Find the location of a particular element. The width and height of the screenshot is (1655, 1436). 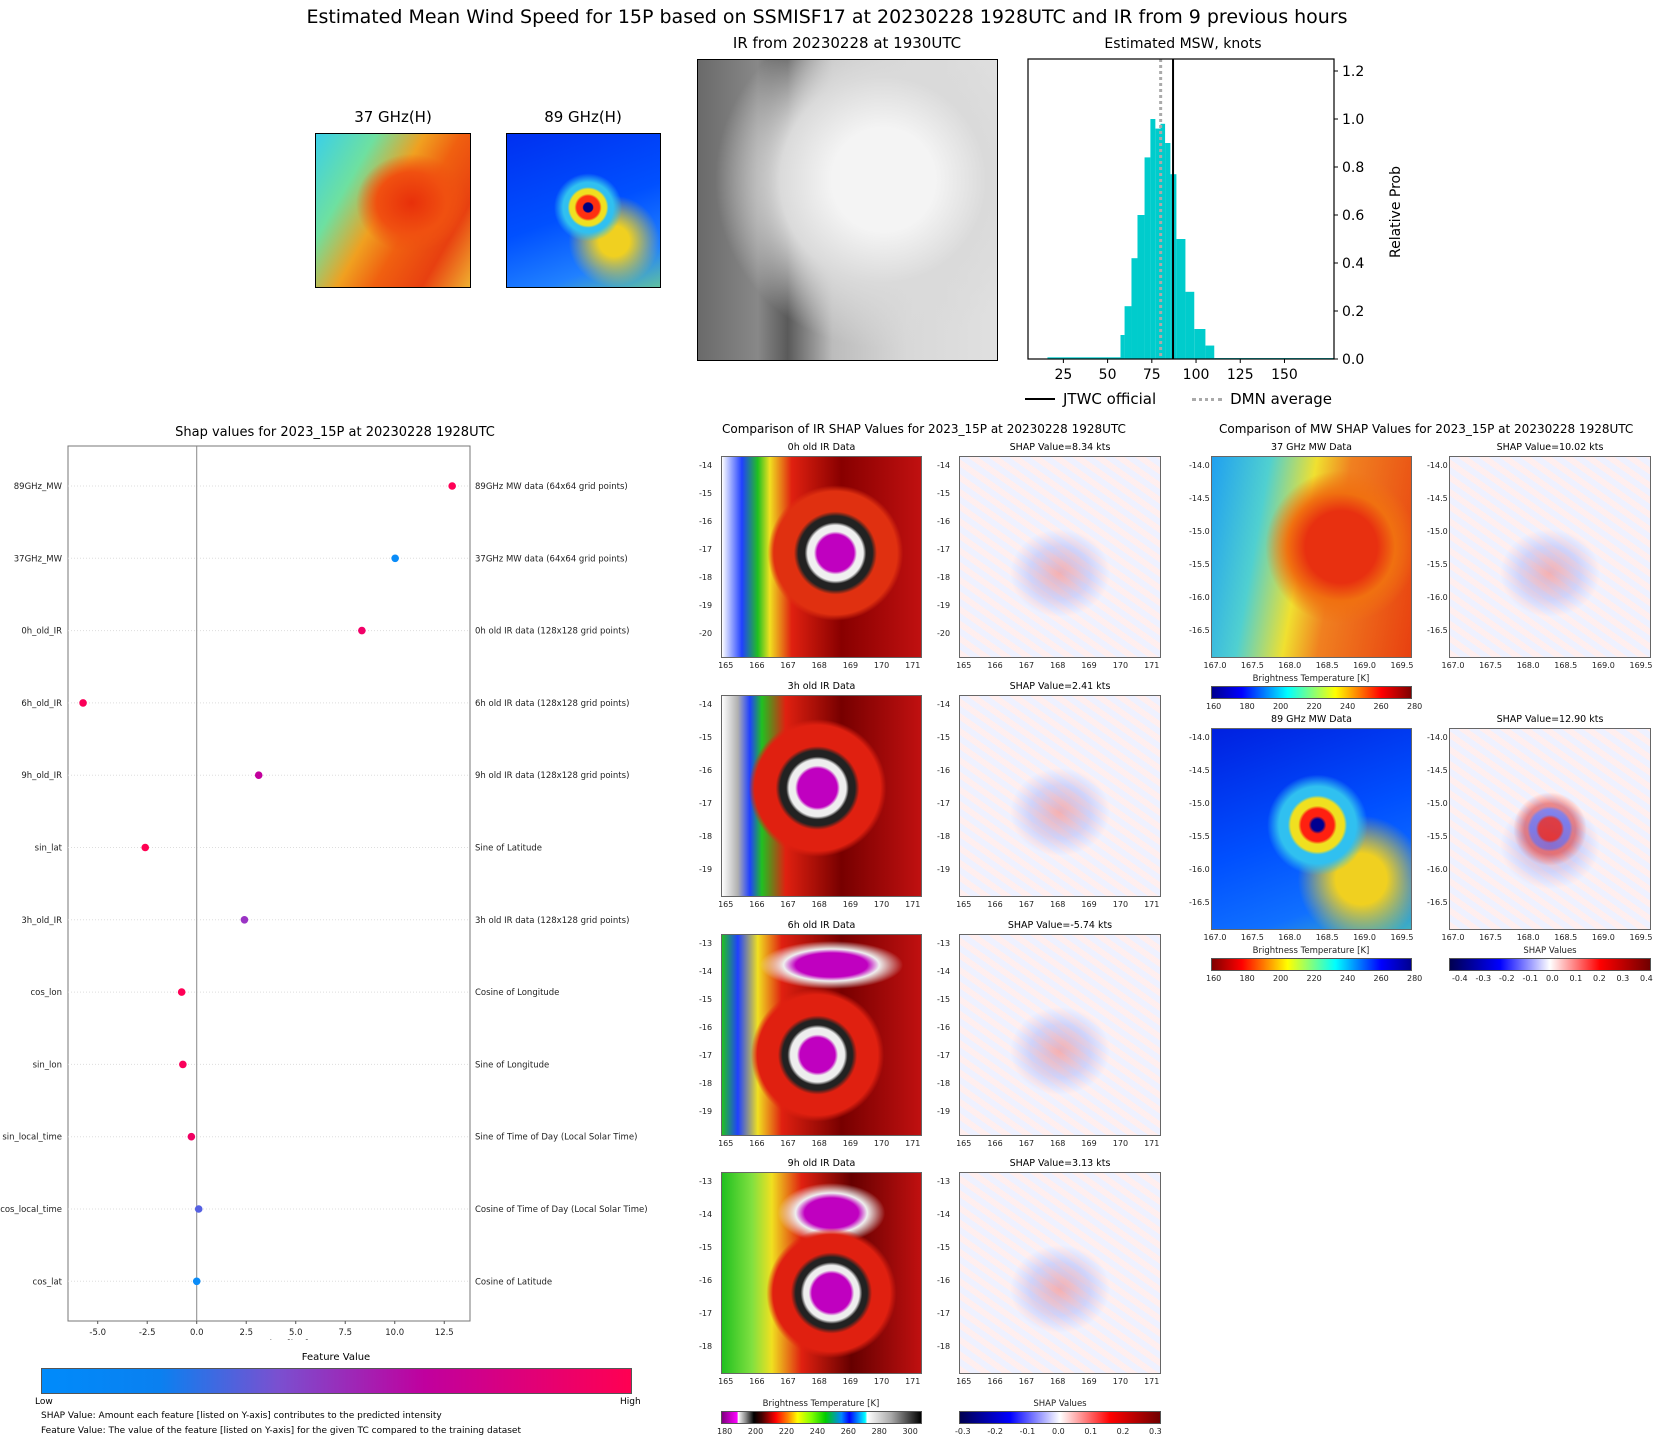

feature-label: 3h_old_IR is located at coordinates (41, 921).